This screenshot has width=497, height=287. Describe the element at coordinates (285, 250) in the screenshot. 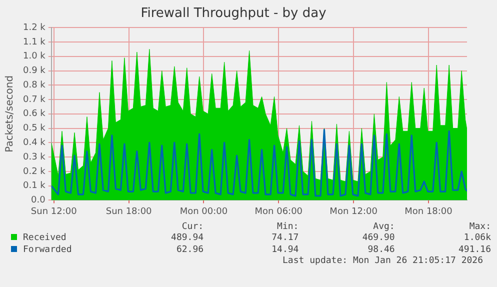

I see `text: 14.94` at that location.